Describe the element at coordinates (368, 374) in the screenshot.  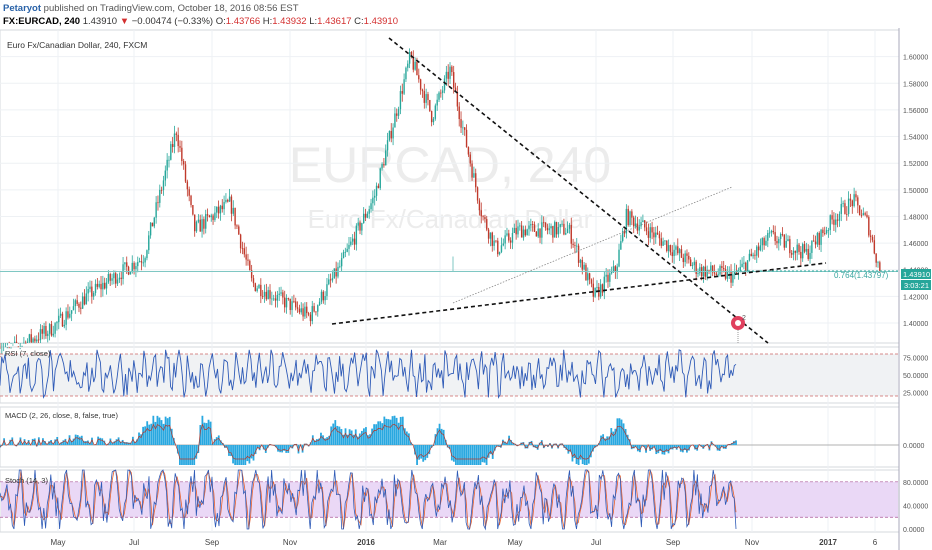
I see `rsi-line` at that location.